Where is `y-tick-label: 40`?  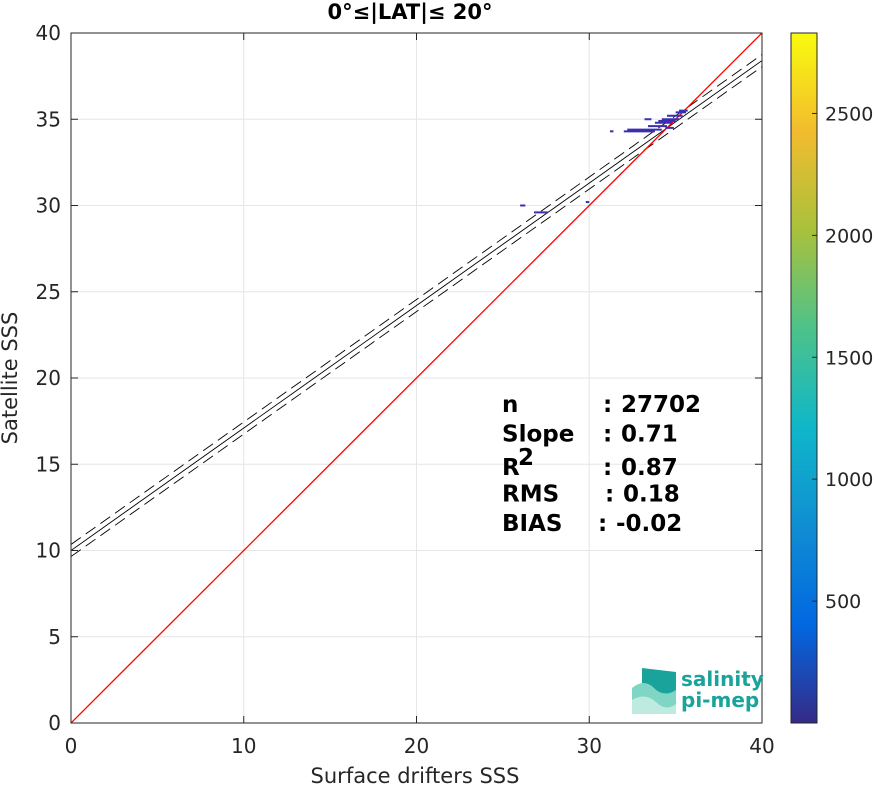
y-tick-label: 40 is located at coordinates (48, 33).